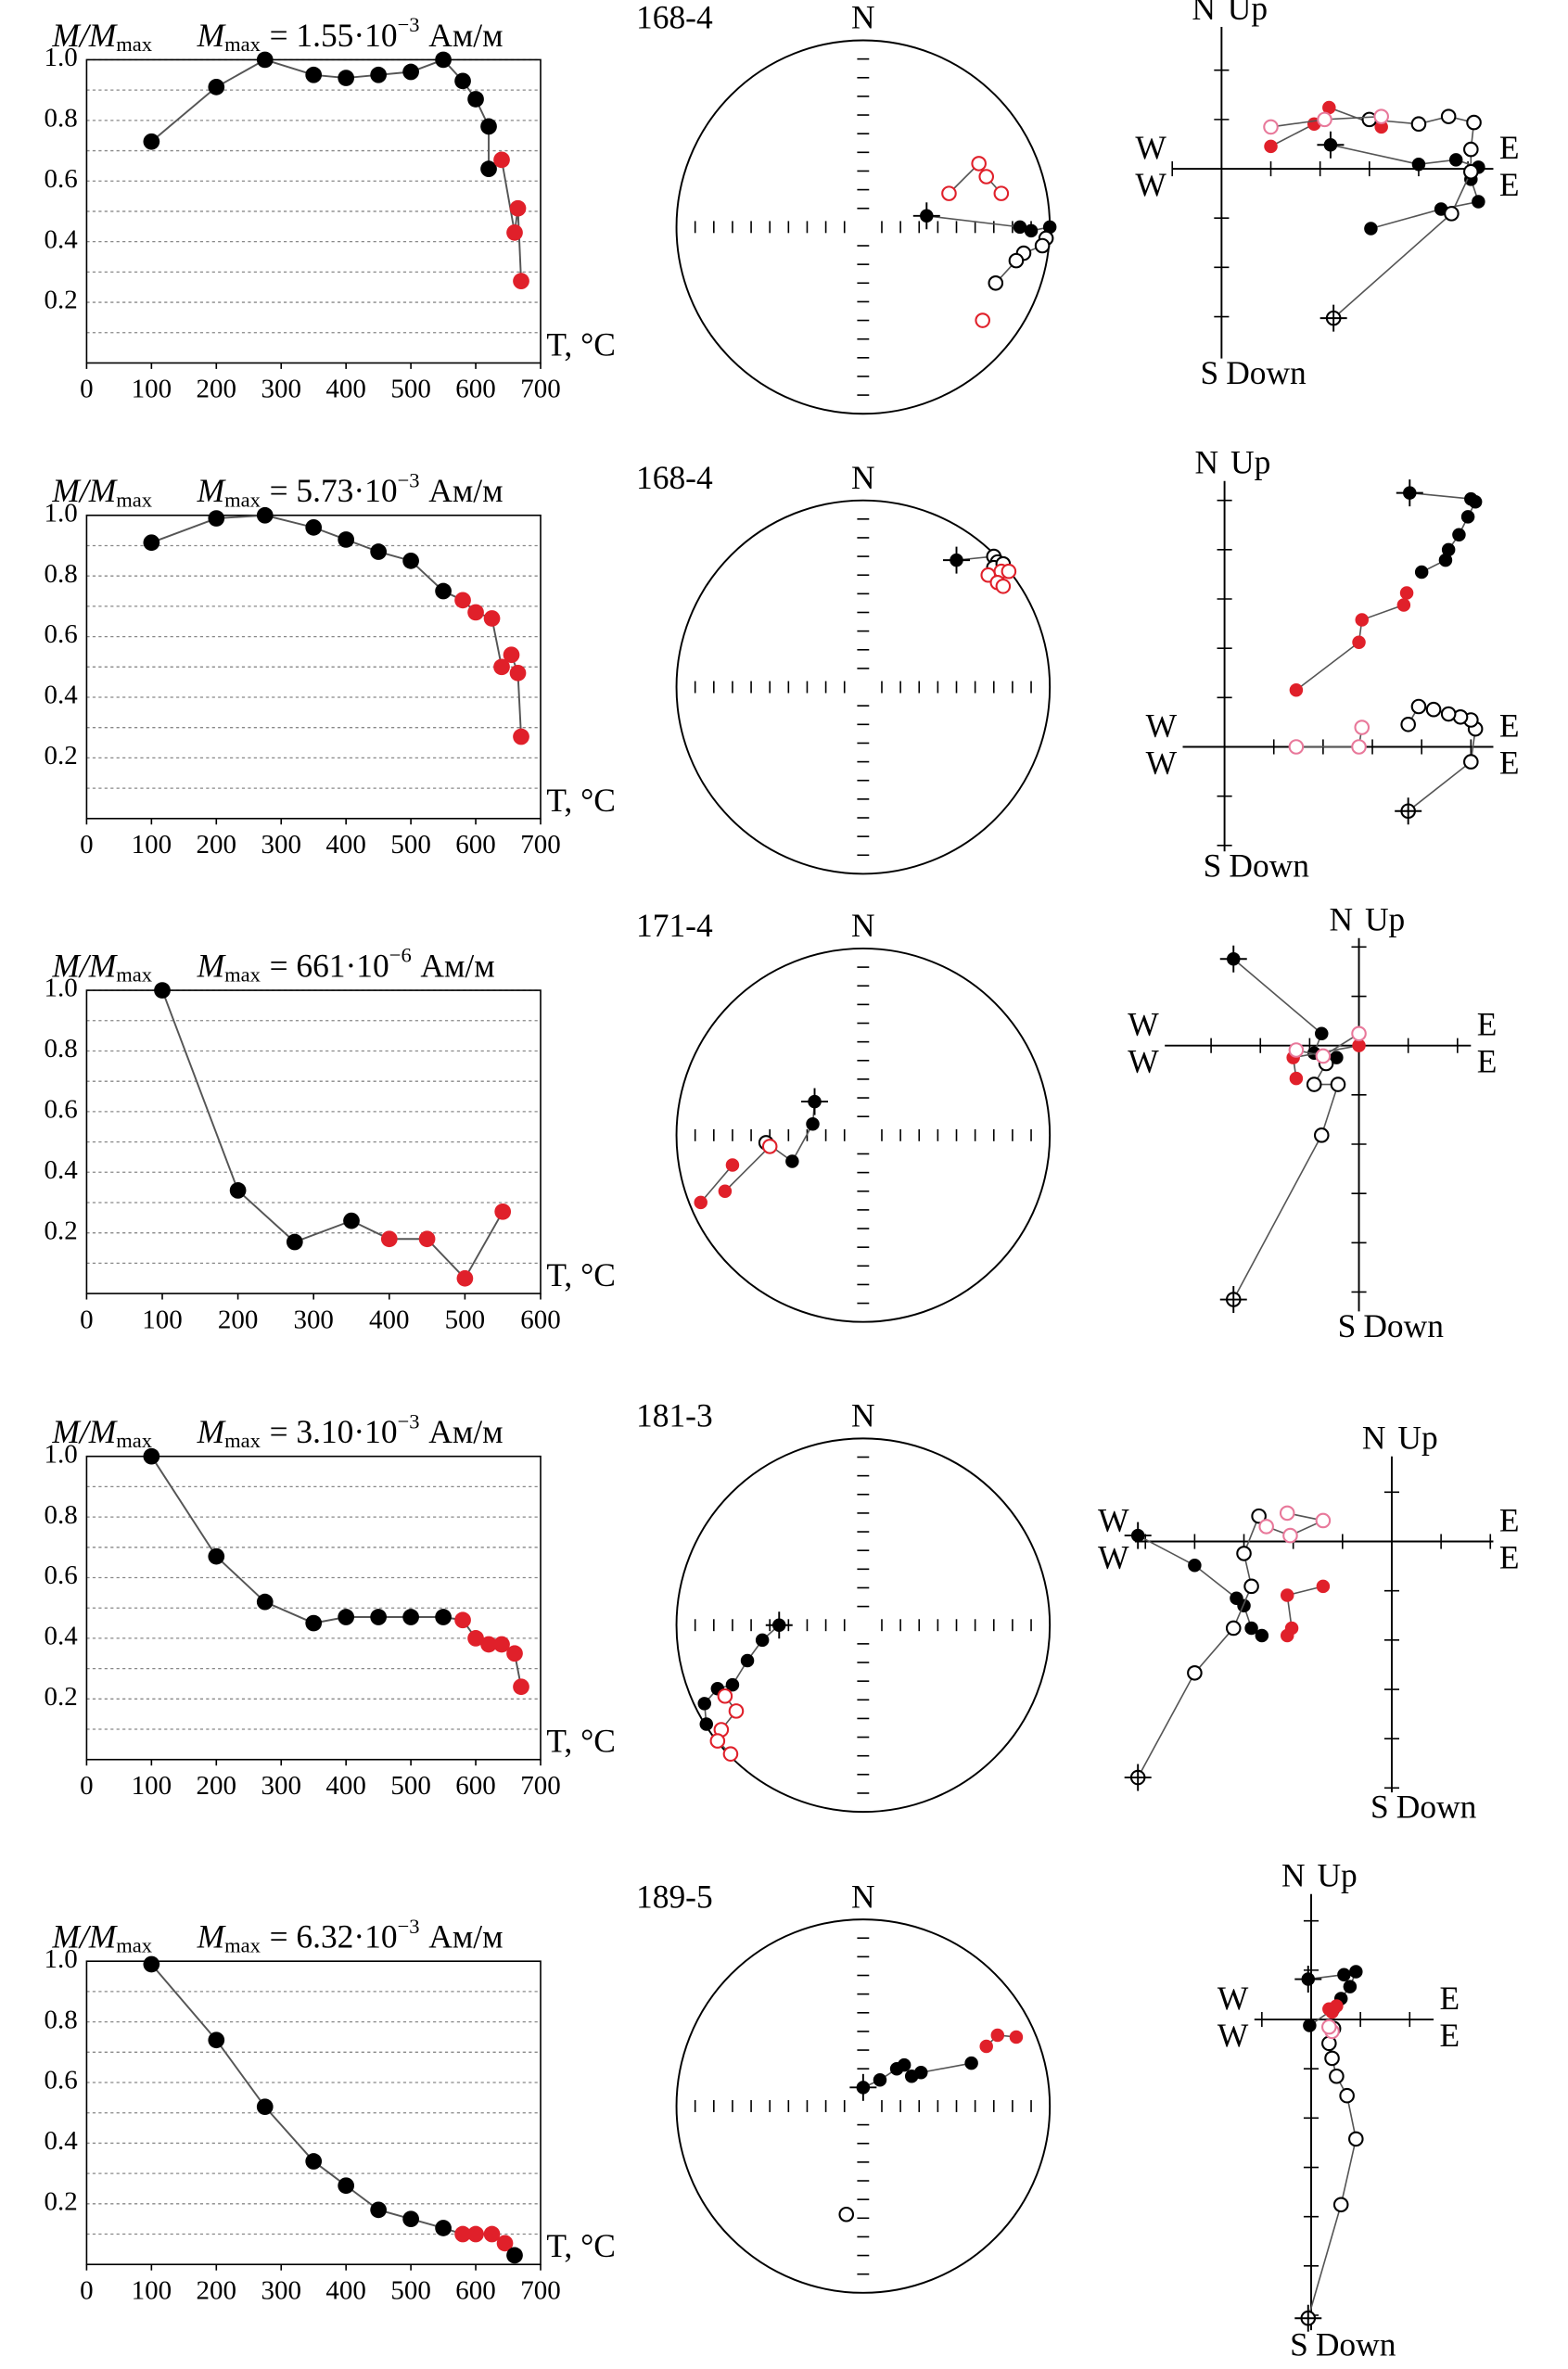 Image resolution: width=1568 pixels, height=2369 pixels. Describe the element at coordinates (61, 1049) in the screenshot. I see `y-tick-label: 0.8` at that location.